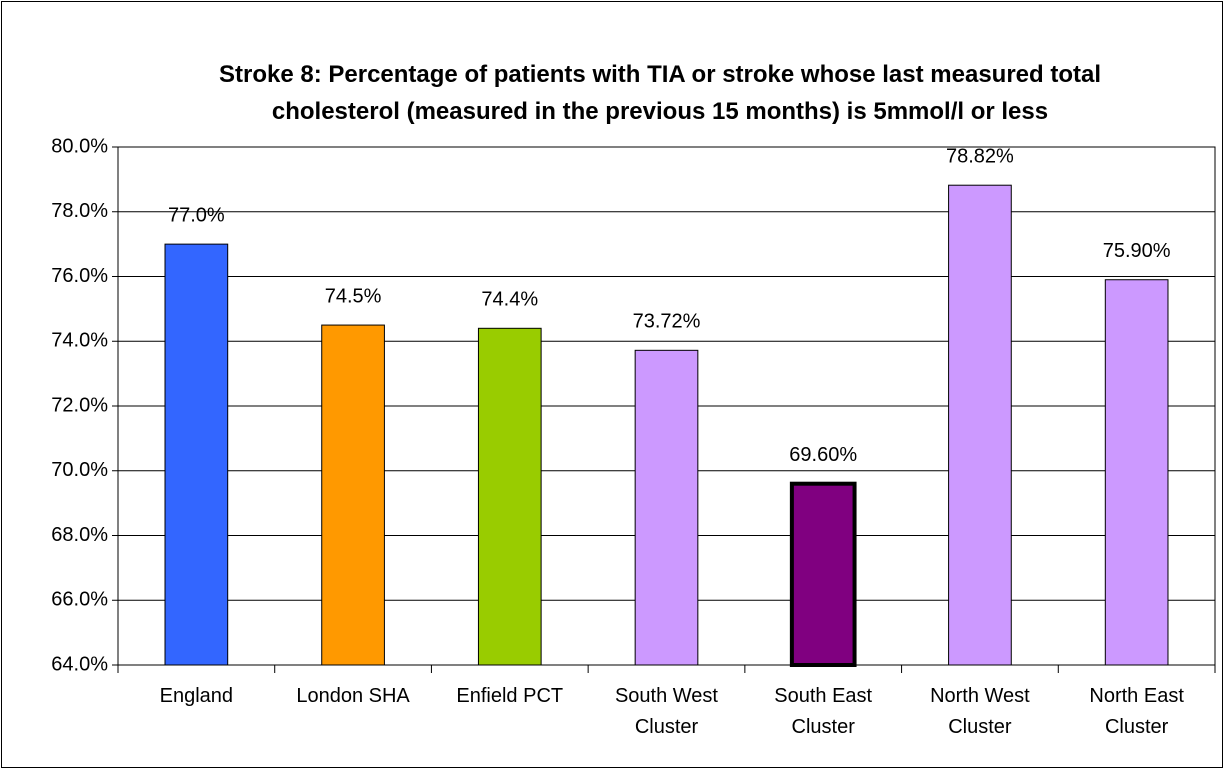  Describe the element at coordinates (823, 711) in the screenshot. I see `x-tick-label: South East Cluster` at that location.